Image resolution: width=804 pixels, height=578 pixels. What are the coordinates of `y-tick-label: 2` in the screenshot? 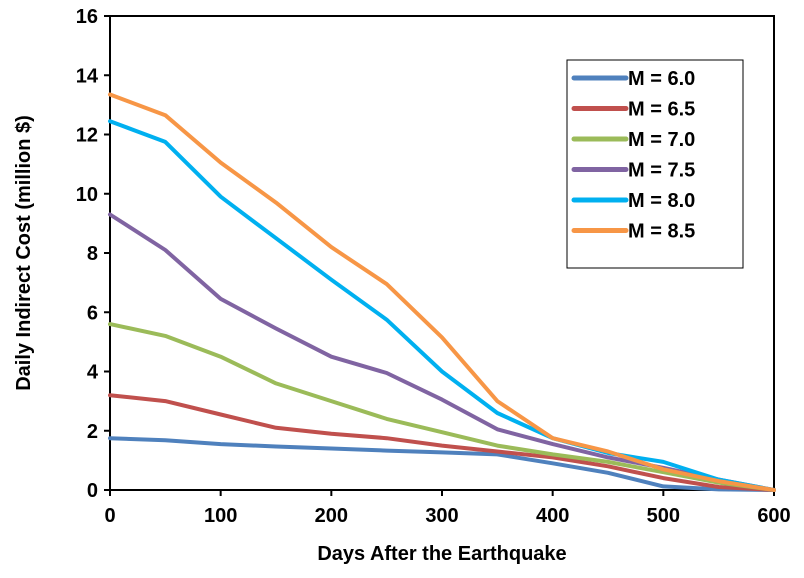 It's located at (92, 432).